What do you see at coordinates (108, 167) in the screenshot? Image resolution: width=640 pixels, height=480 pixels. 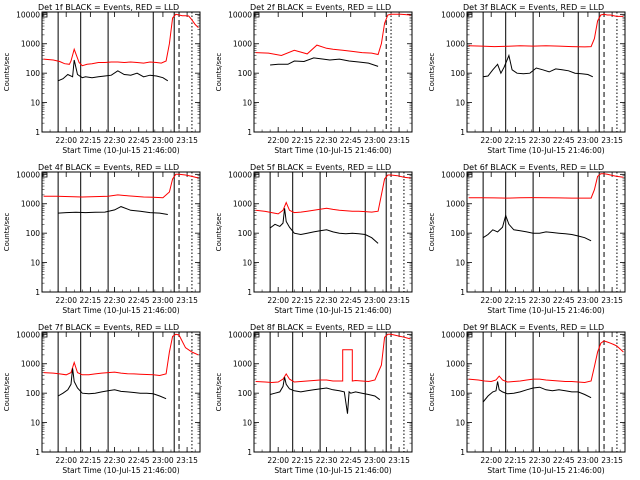 I see `chart-title: Det 4f BLACK = Events, RED = LLD` at bounding box center [108, 167].